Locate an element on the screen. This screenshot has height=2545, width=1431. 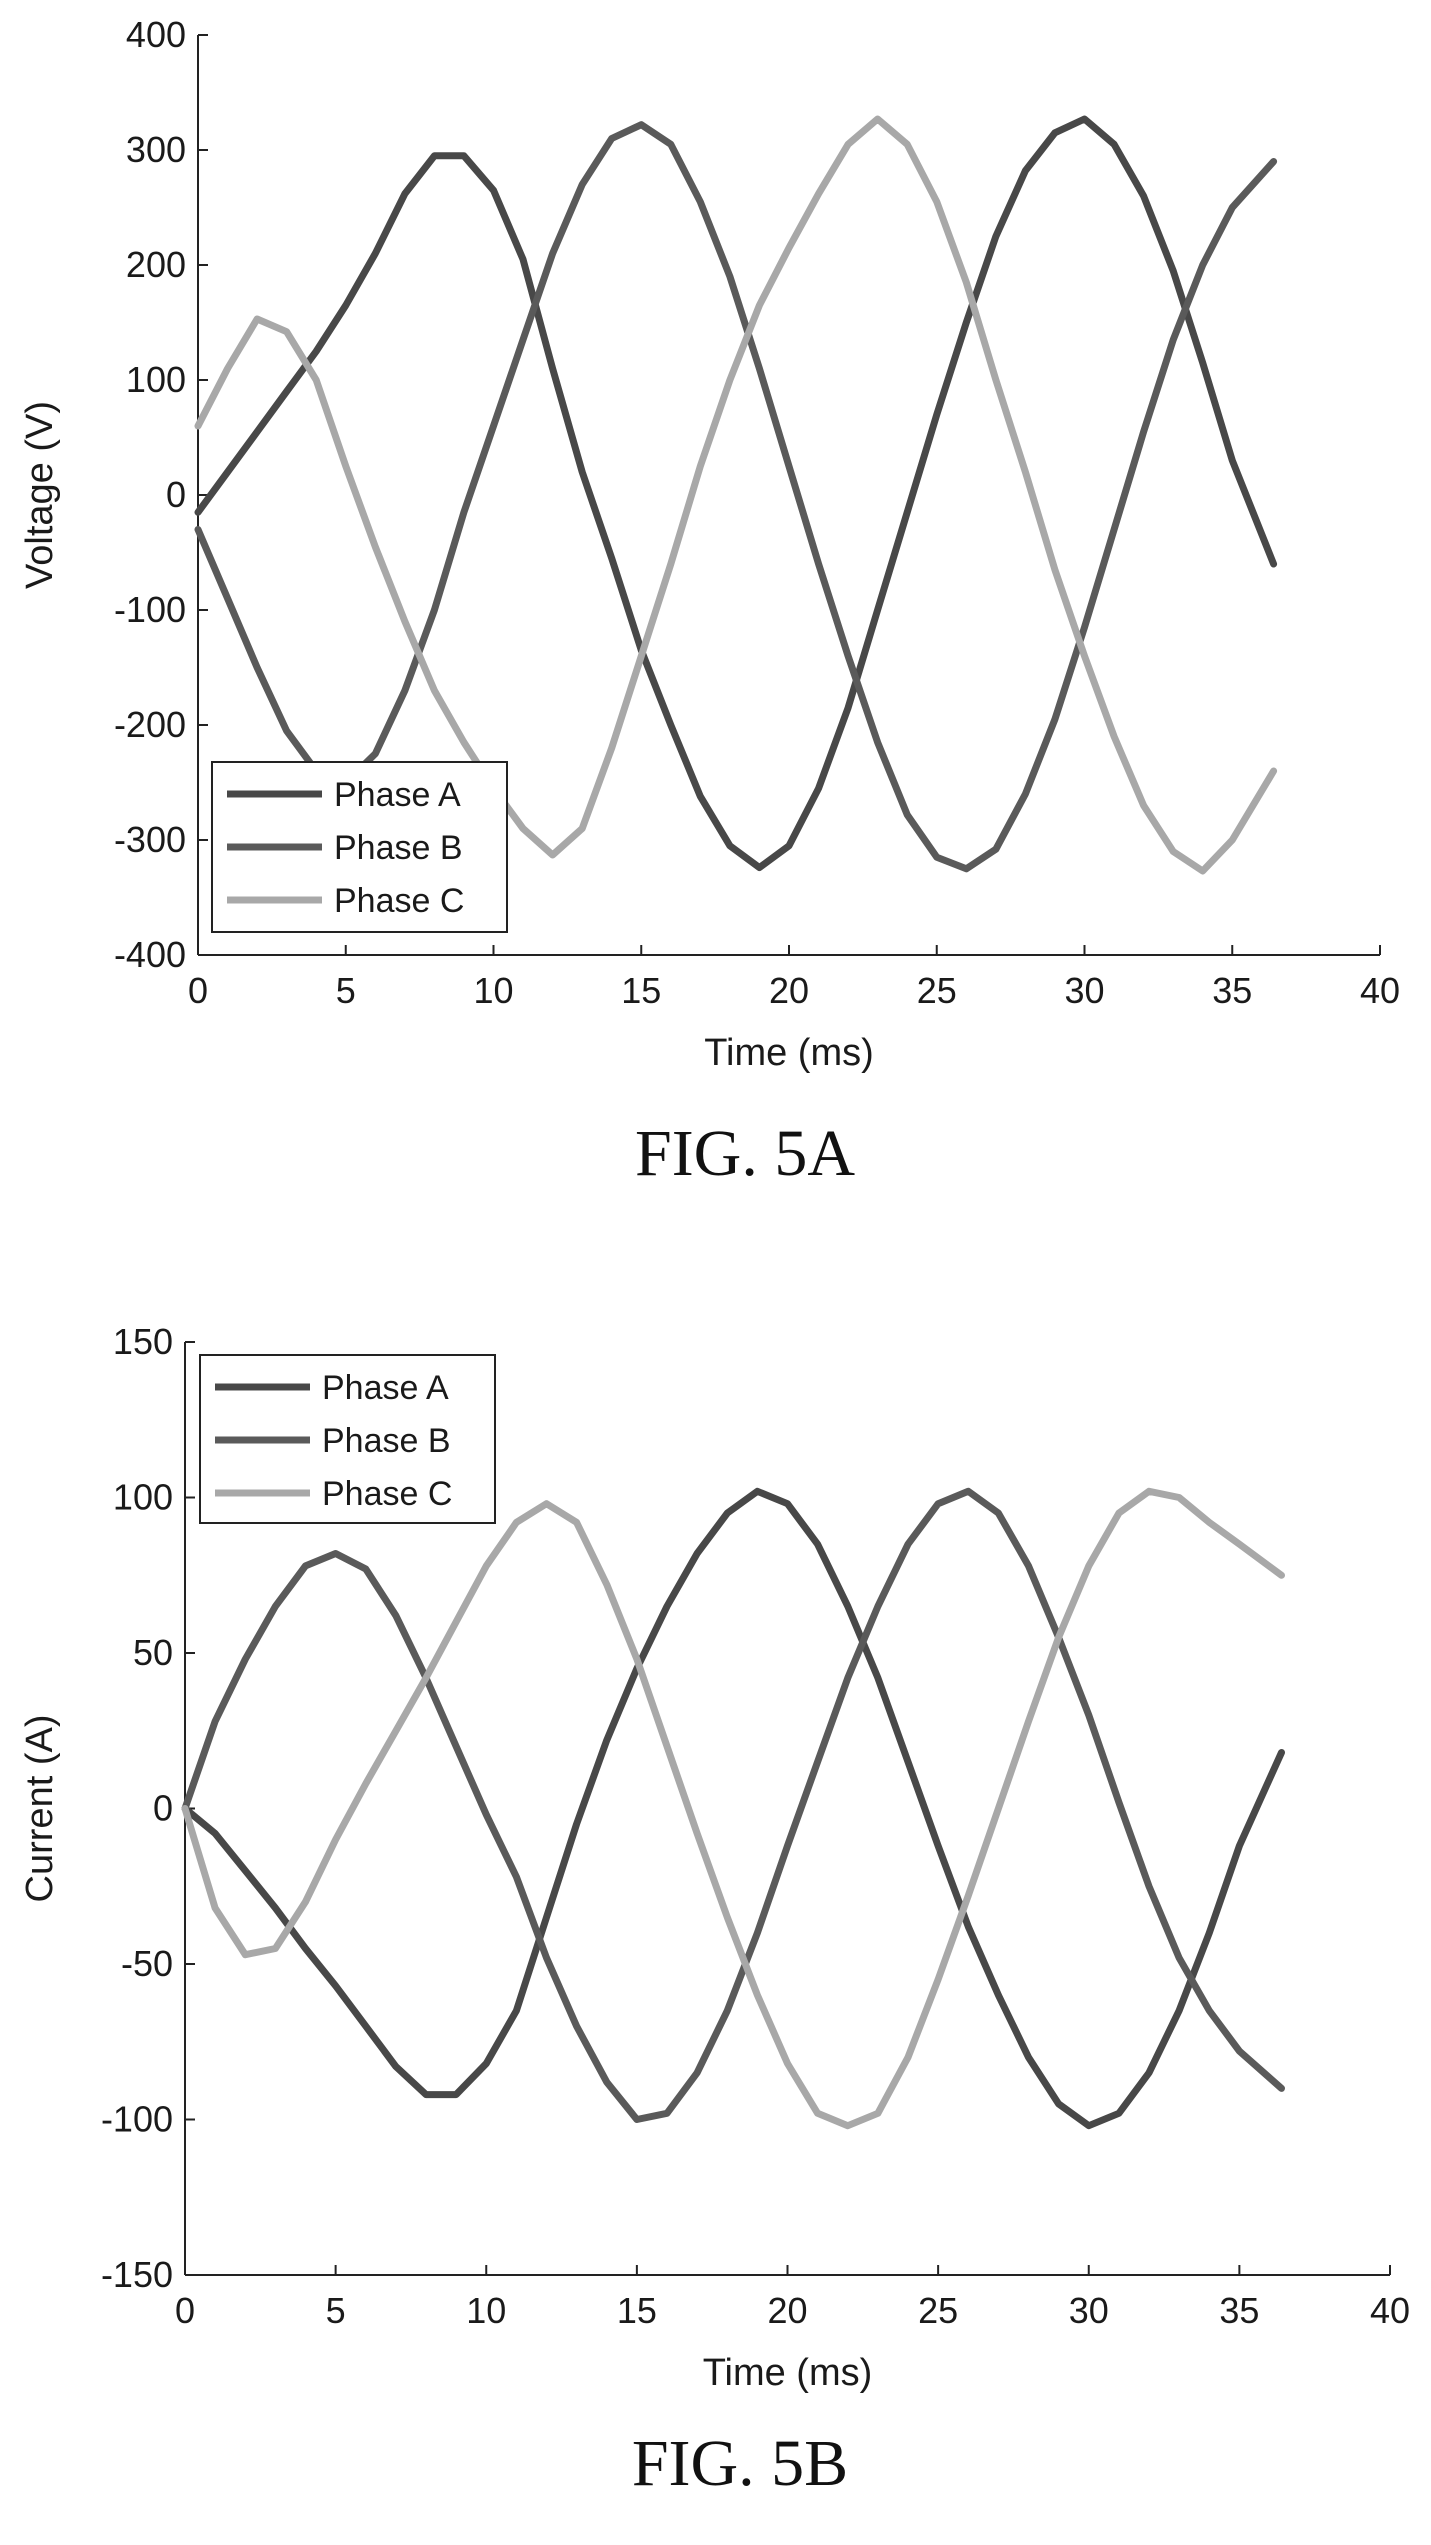
y-tick-label: -150 is located at coordinates (137, 2274).